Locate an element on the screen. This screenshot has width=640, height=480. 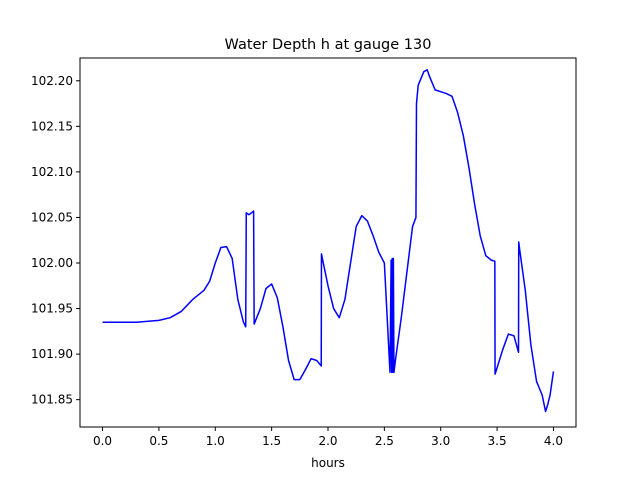
x-tick-label: 1.5 is located at coordinates (271, 441).